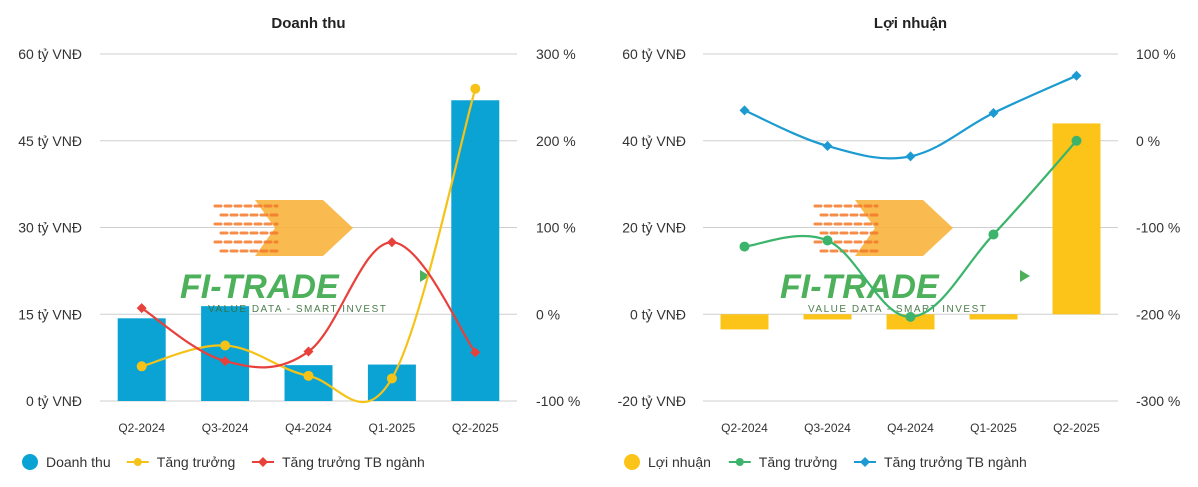 Image resolution: width=1198 pixels, height=487 pixels. I want to click on chart-title: Doanh thu, so click(308, 23).